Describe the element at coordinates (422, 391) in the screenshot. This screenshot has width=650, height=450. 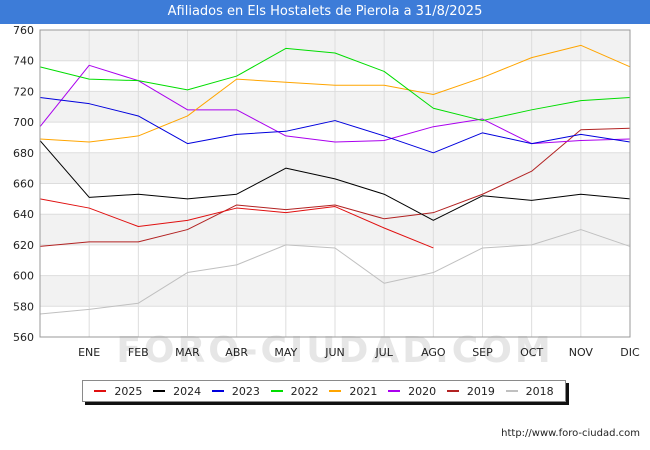
I see `legend-label: 2020` at that location.